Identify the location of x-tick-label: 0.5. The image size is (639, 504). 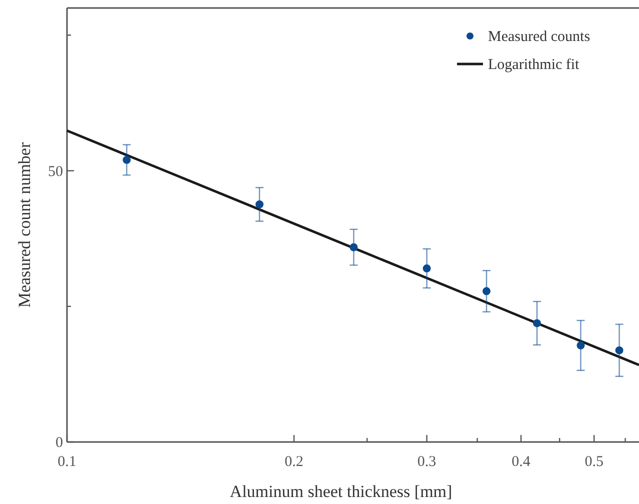
(594, 462).